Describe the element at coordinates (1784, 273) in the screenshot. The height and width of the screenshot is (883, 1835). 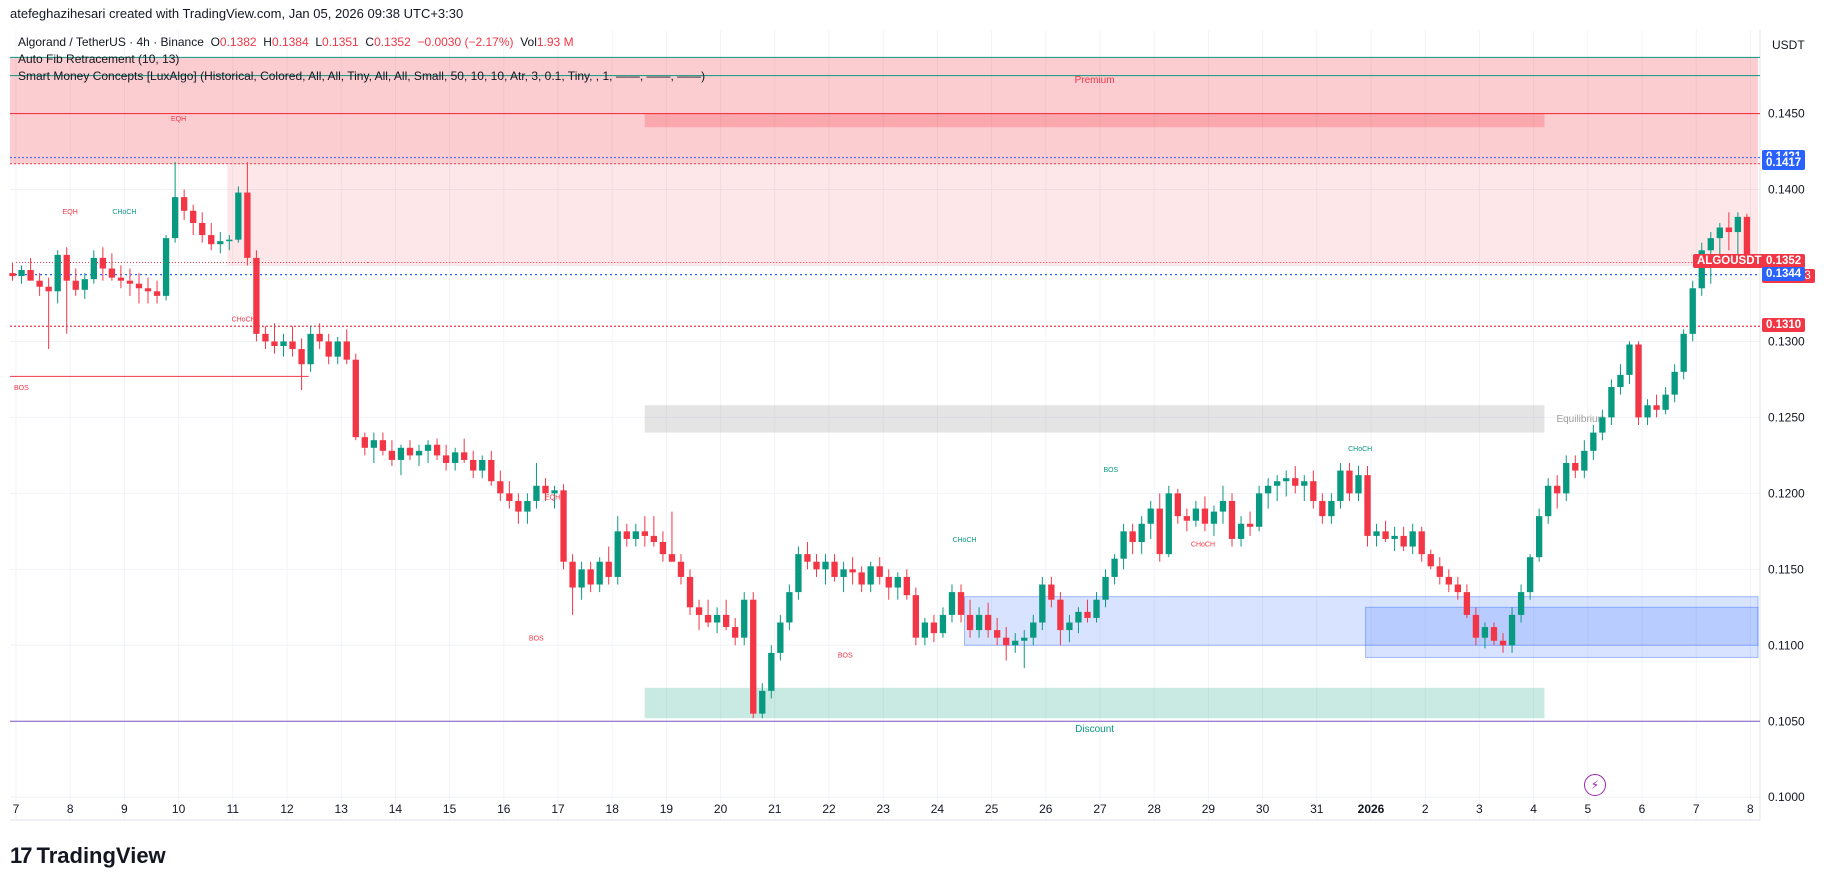
I see `price-axis-label: 0.1344` at that location.